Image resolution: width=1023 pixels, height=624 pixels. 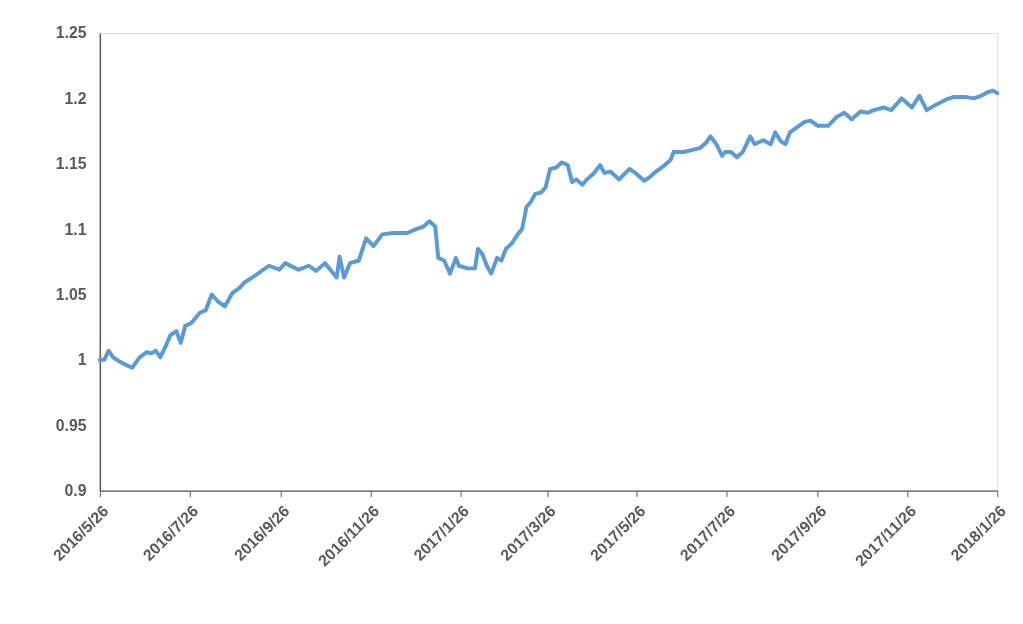 What do you see at coordinates (75, 229) in the screenshot?
I see `y-tick-label: 1.1` at bounding box center [75, 229].